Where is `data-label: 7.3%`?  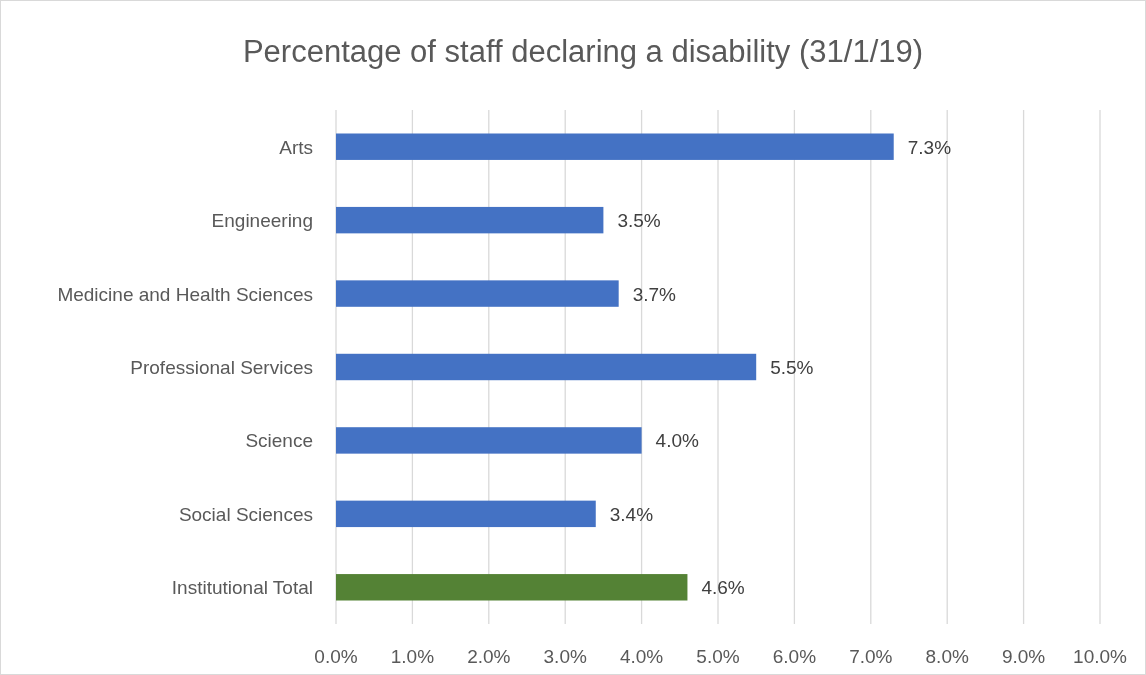
data-label: 7.3% is located at coordinates (929, 147).